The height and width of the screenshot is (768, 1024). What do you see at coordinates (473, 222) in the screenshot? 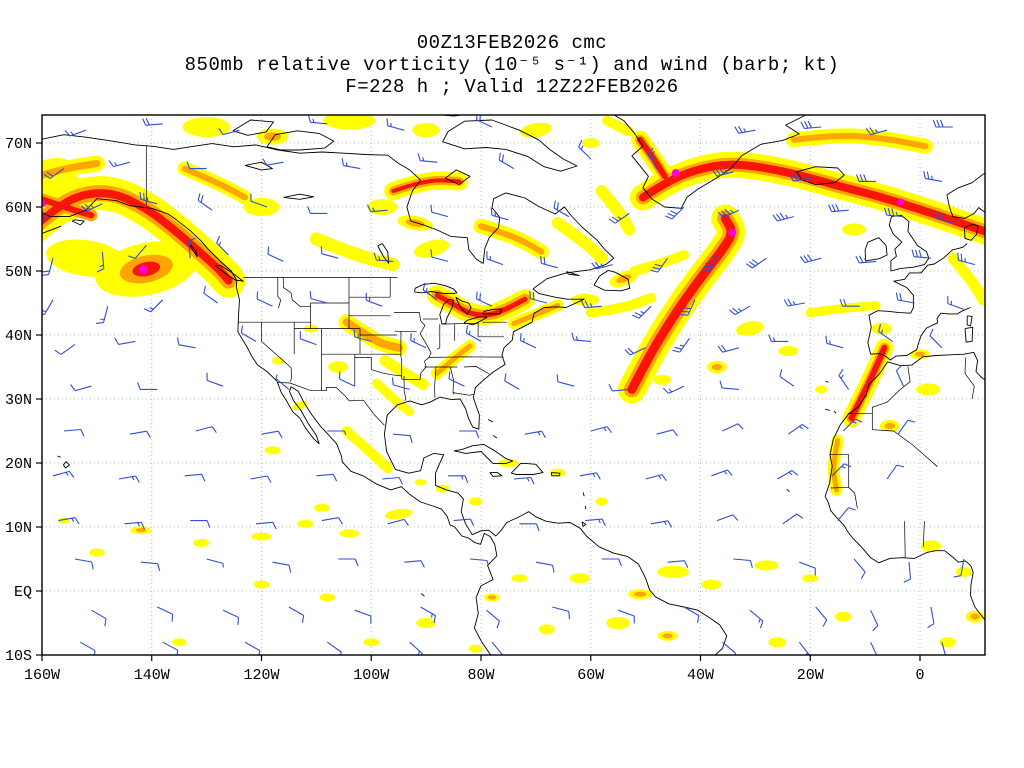
I see `vorticity-maxima` at bounding box center [473, 222].